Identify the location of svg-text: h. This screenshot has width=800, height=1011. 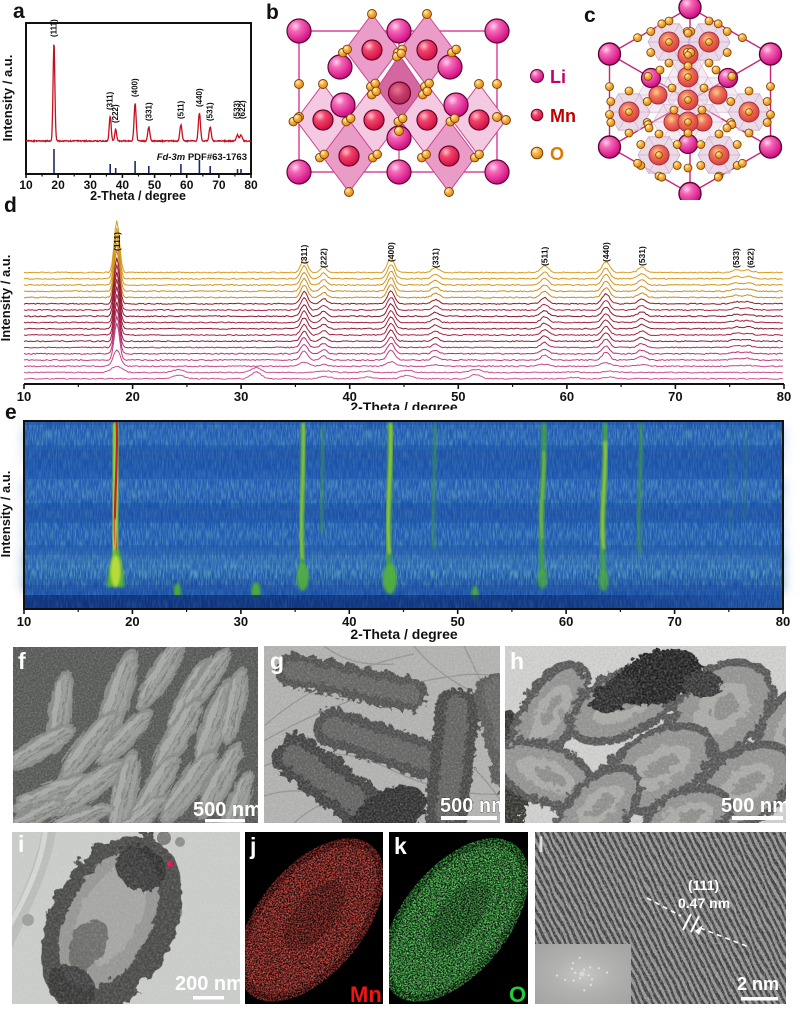
(517, 661).